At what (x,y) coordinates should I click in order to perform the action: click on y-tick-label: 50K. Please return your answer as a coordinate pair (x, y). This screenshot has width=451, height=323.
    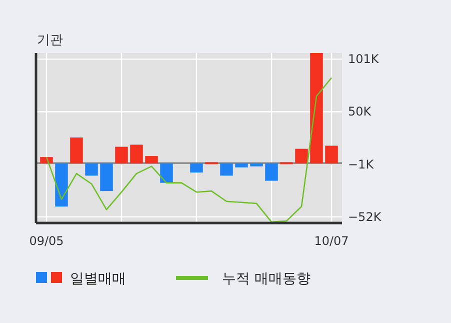
    Looking at the image, I should click on (360, 111).